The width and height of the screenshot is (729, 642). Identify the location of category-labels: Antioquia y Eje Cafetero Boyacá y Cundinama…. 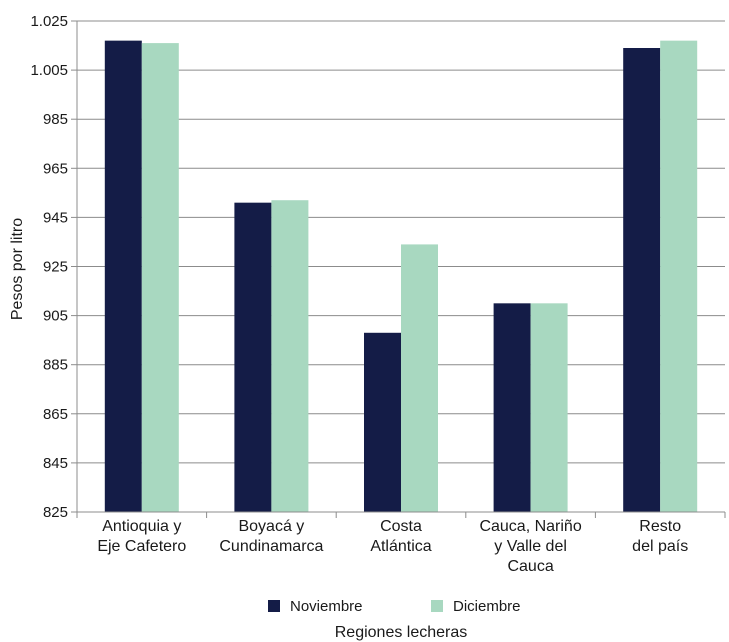
(392, 546).